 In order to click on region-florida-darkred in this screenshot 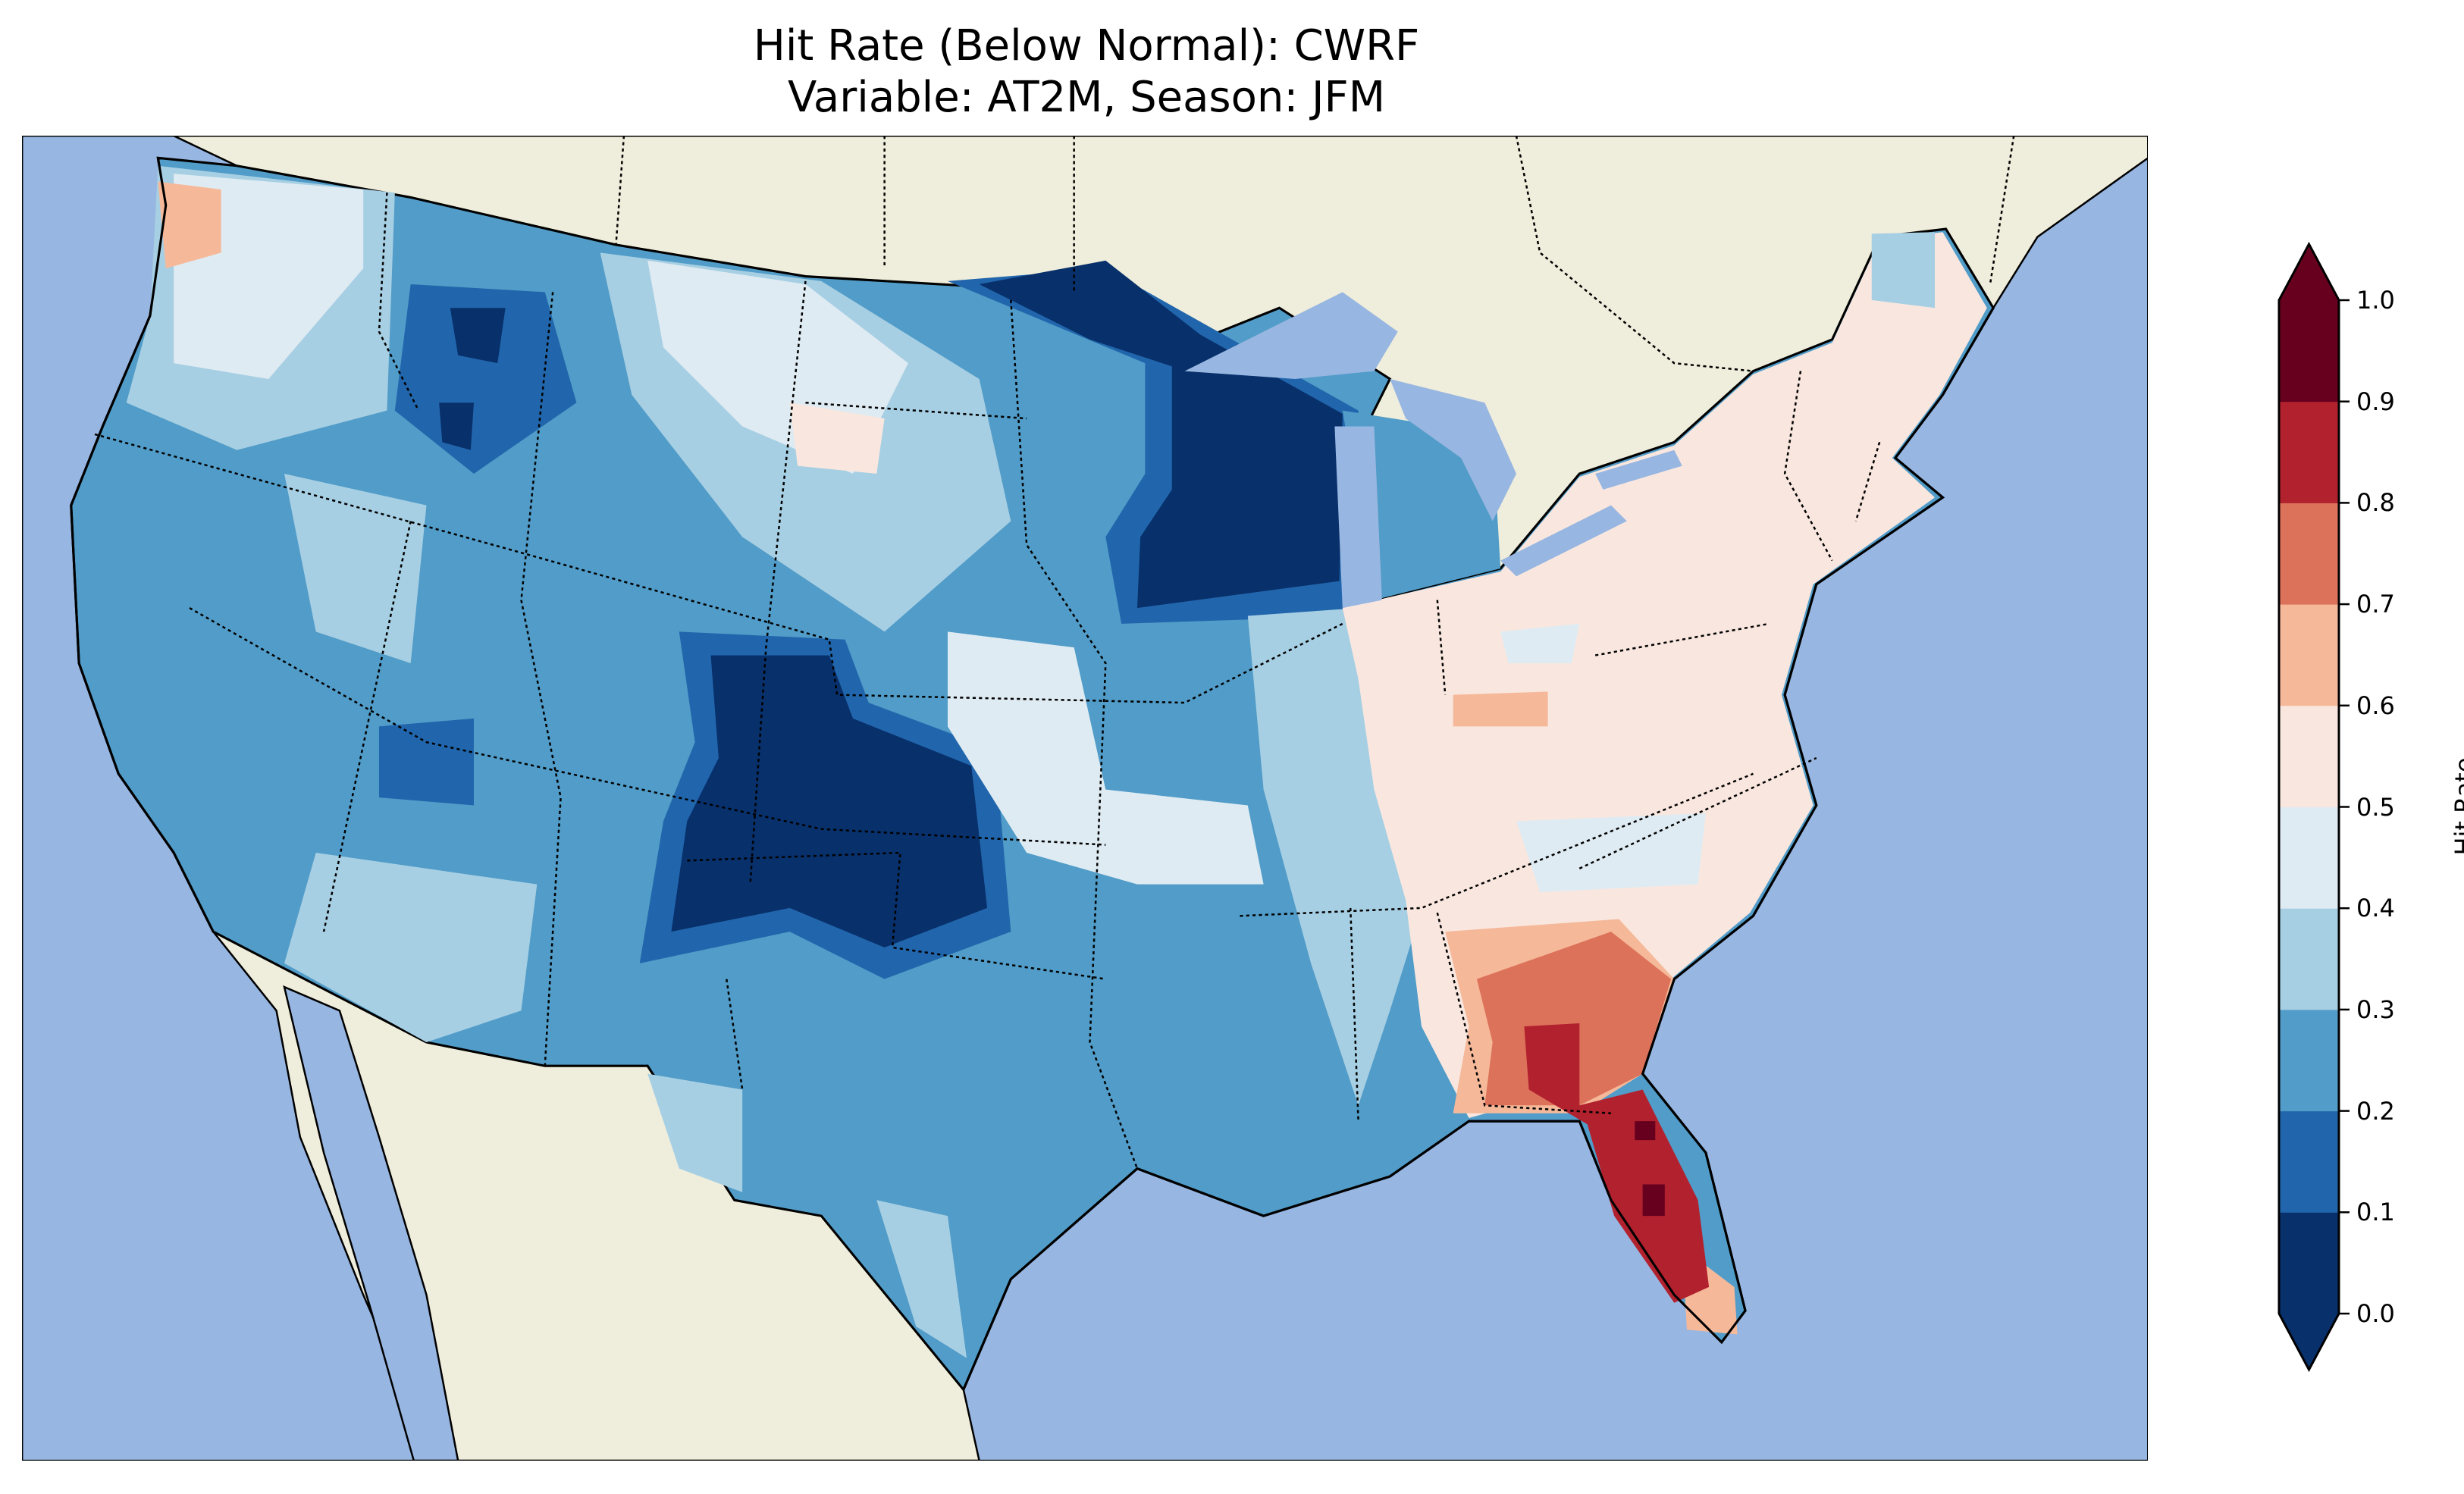, I will do `click(1650, 1169)`.